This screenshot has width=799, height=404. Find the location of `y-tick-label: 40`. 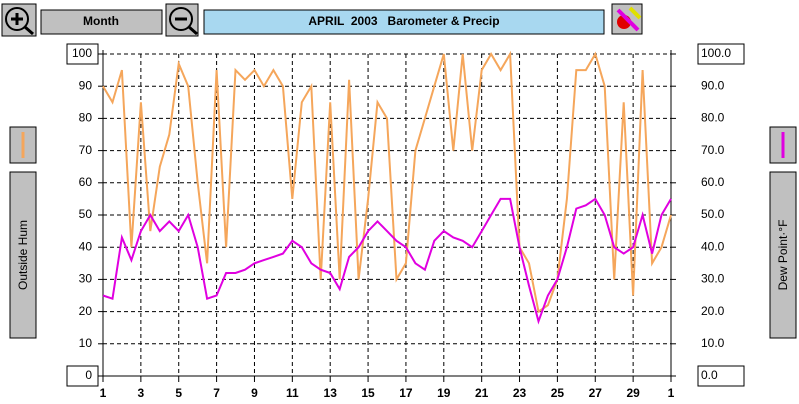

y-tick-label: 40 is located at coordinates (86, 246).